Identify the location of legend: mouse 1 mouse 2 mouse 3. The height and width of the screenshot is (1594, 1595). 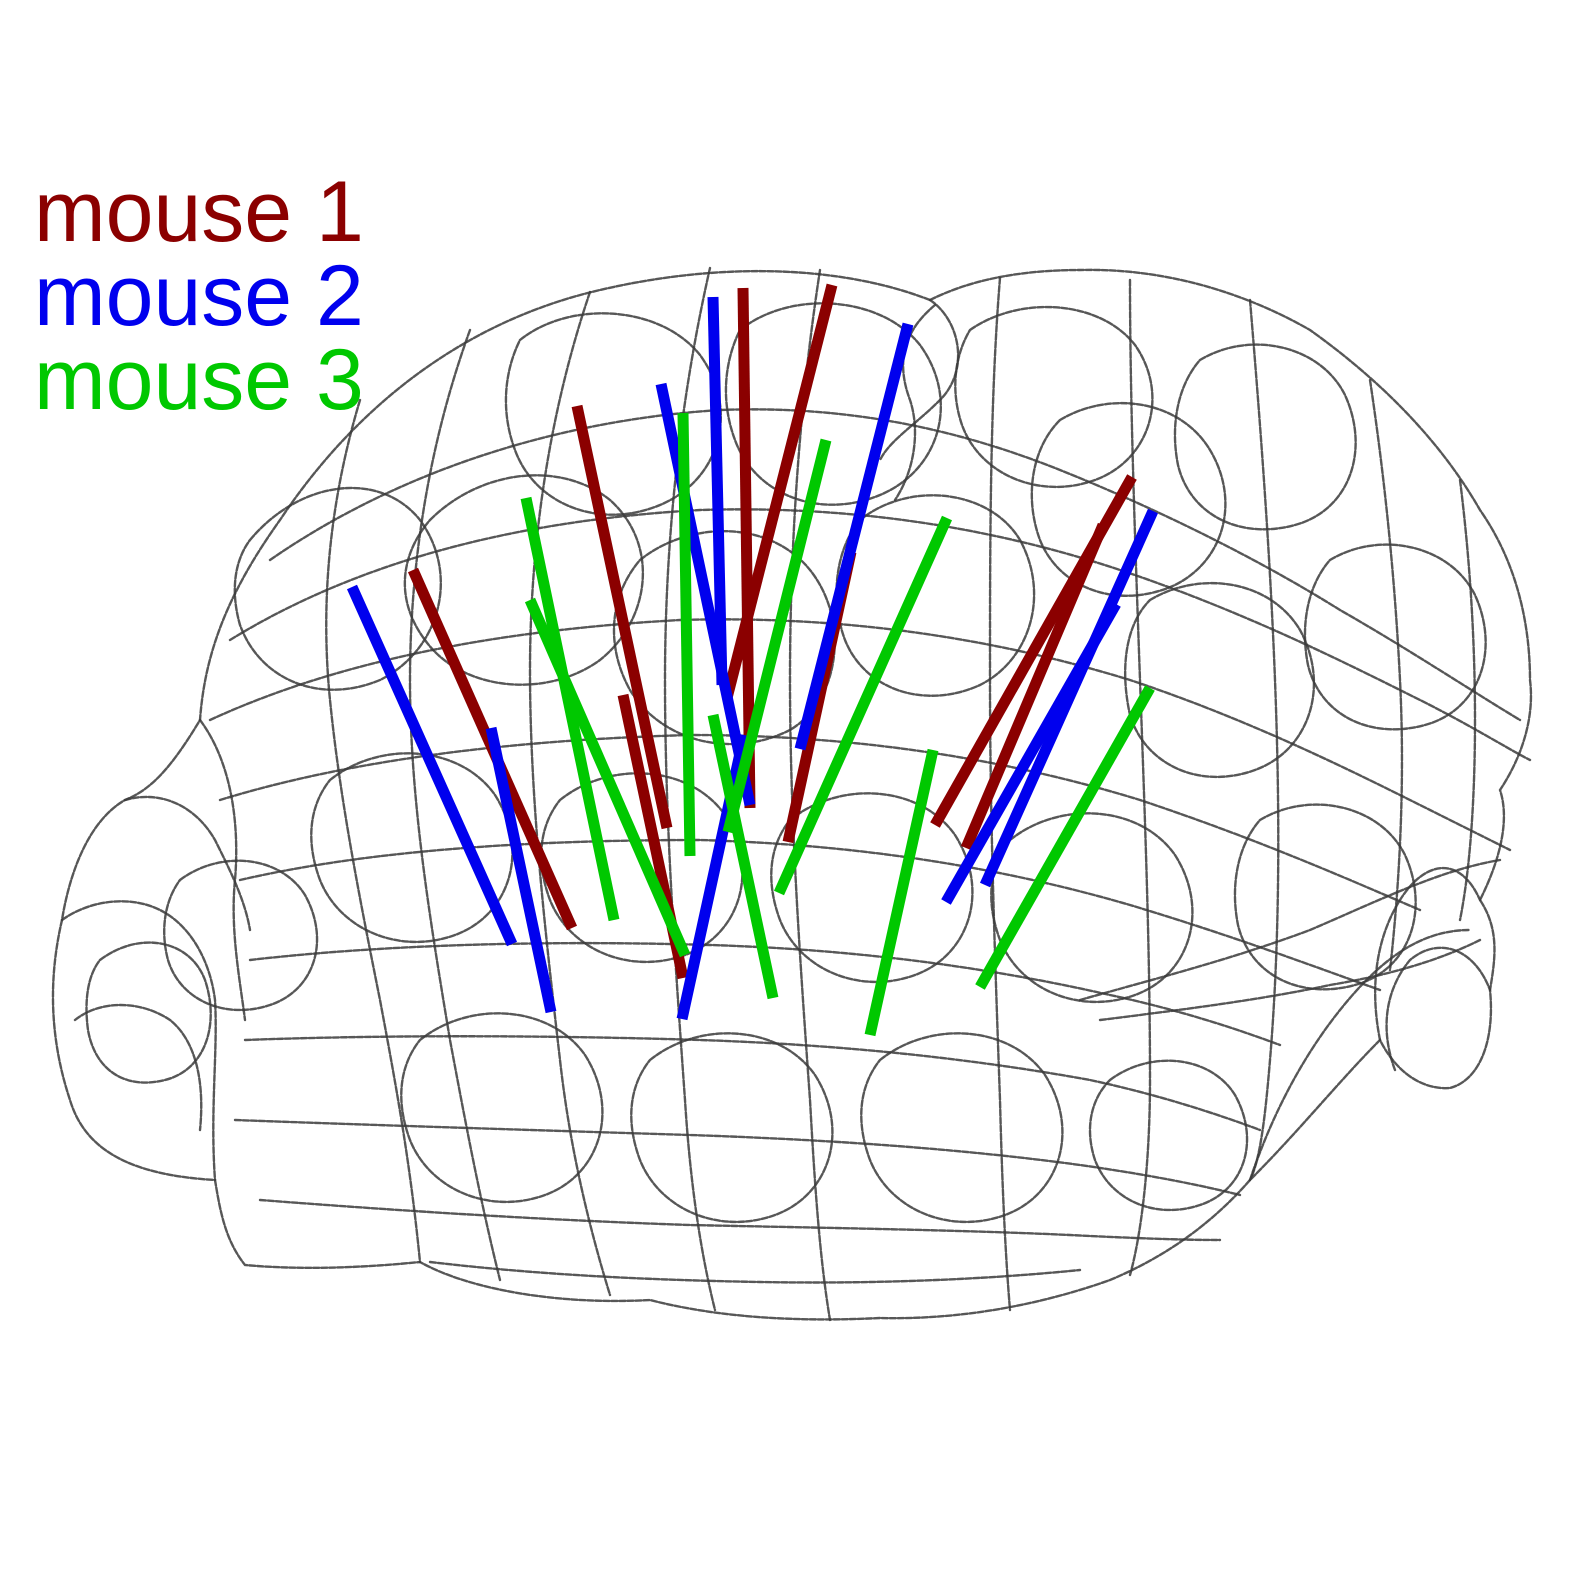
(199, 296).